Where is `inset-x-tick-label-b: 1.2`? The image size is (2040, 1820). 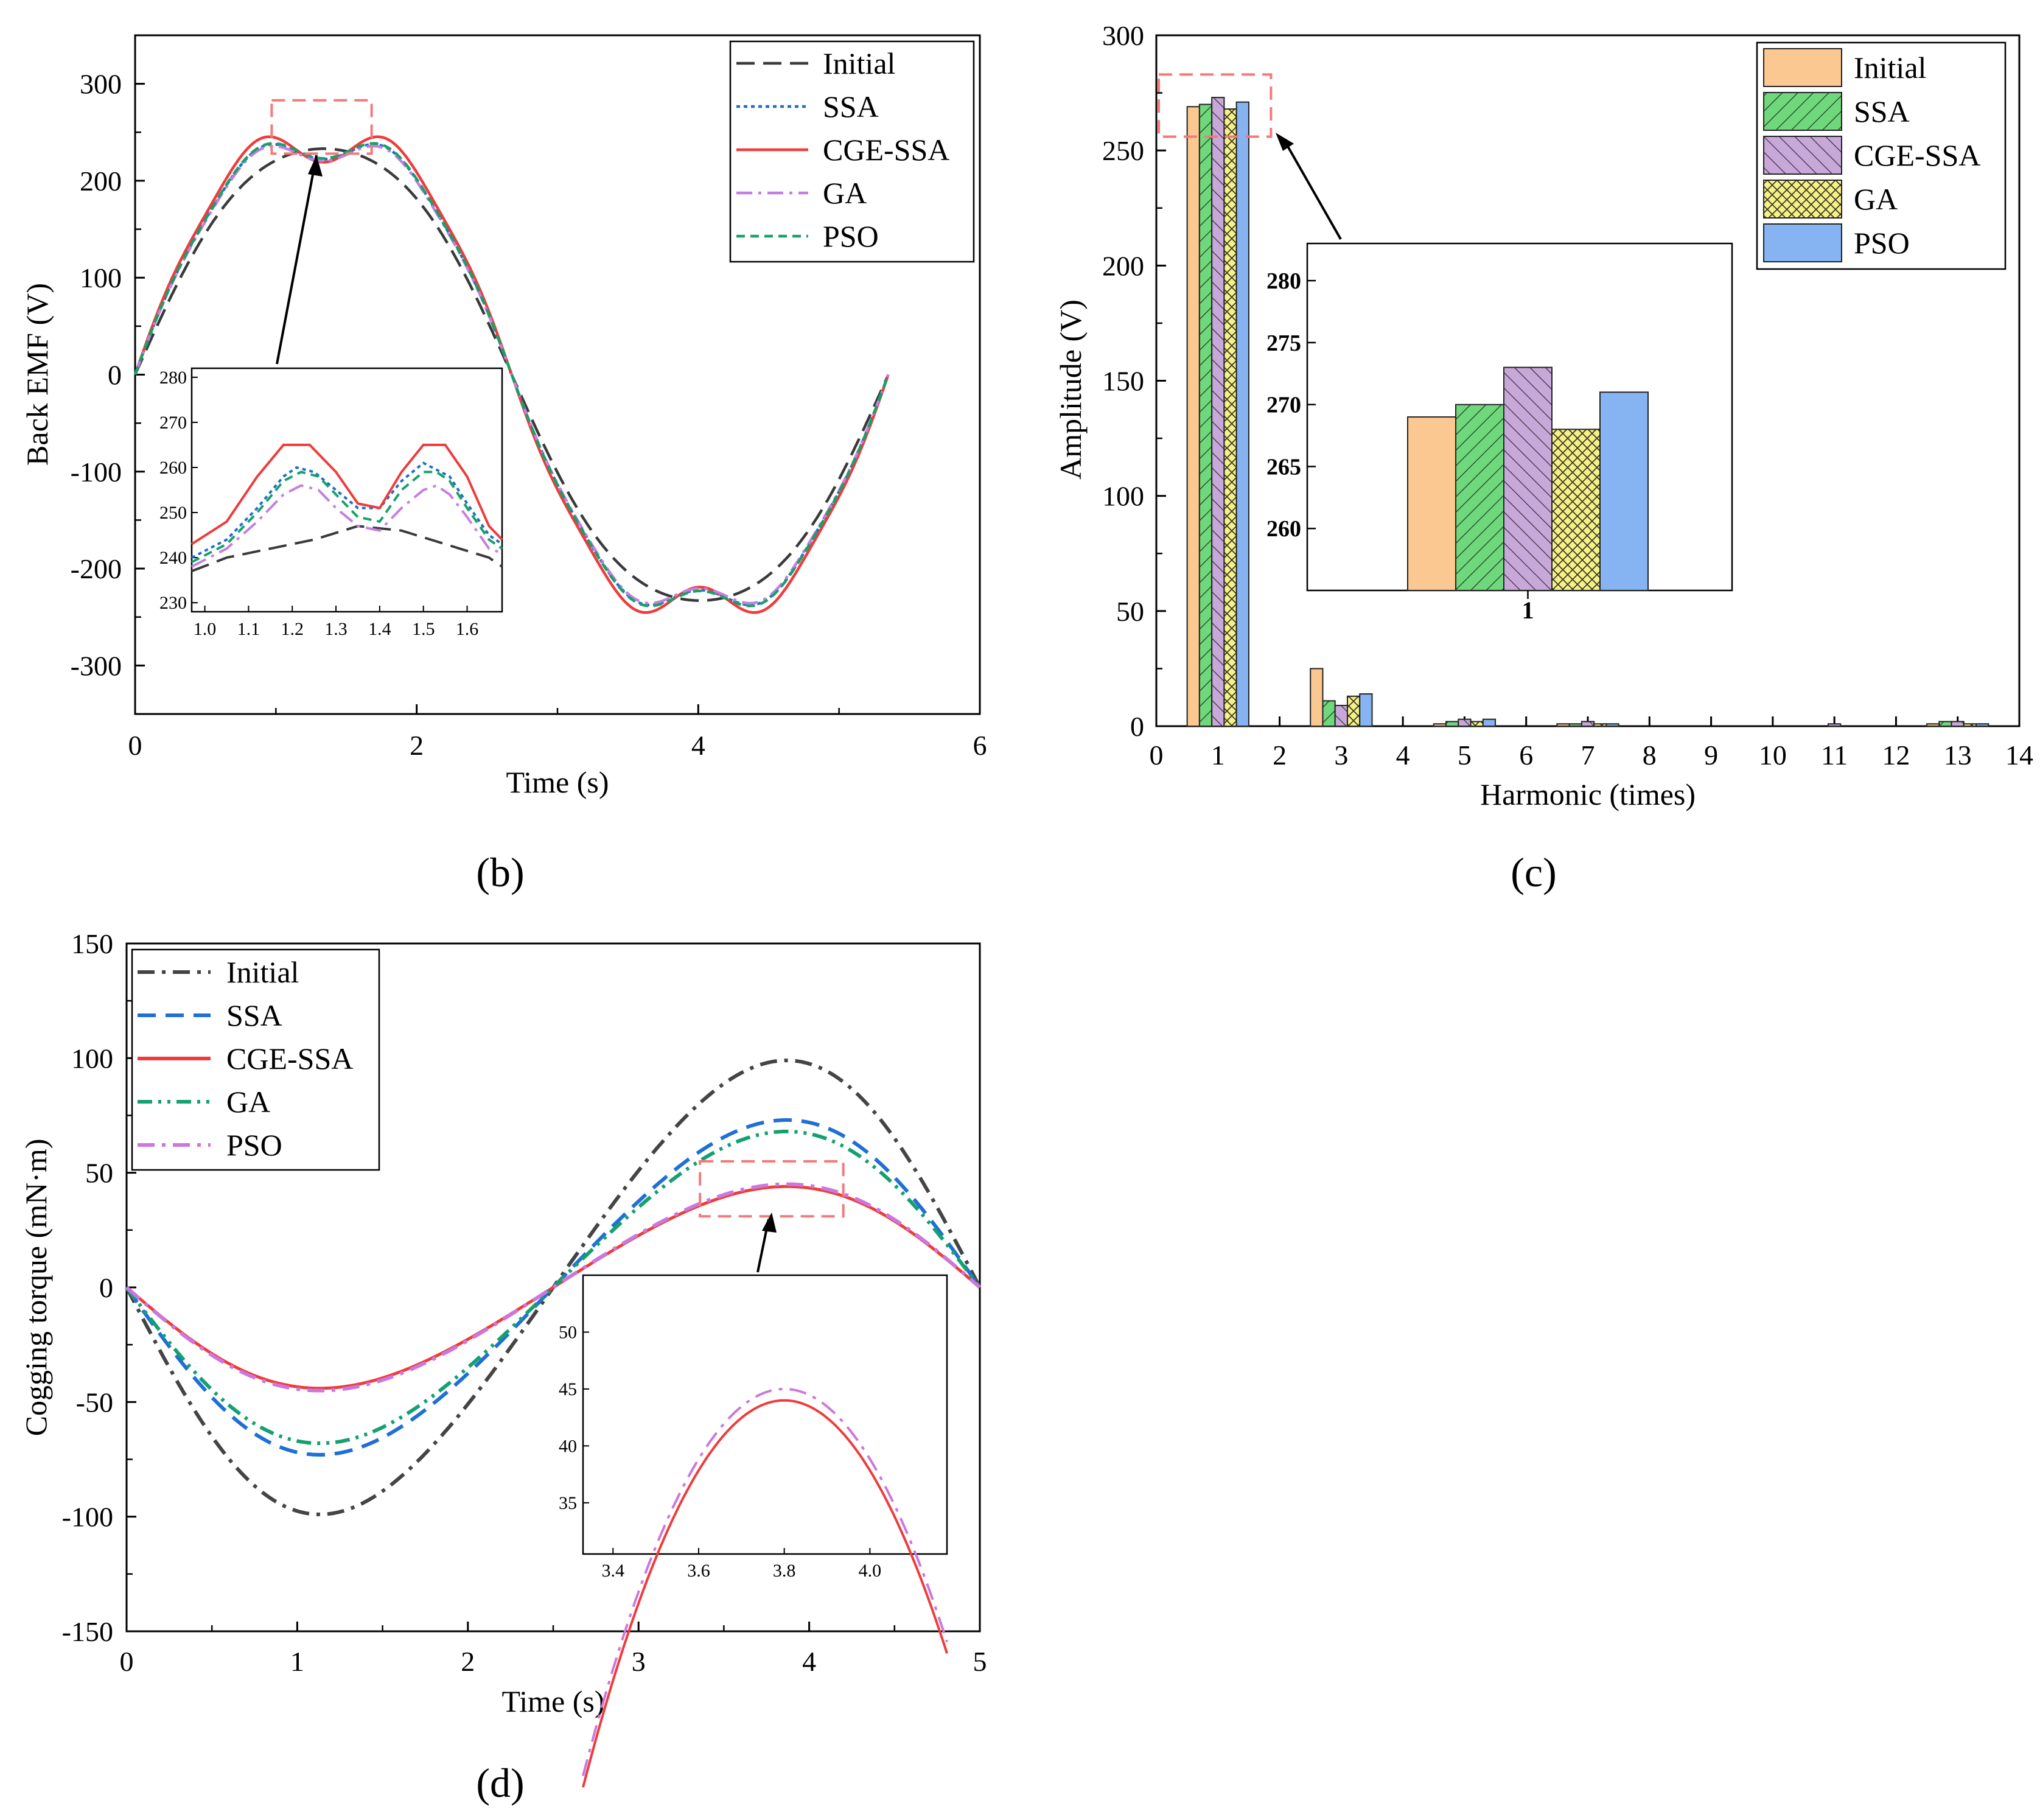
inset-x-tick-label-b: 1.2 is located at coordinates (292, 629).